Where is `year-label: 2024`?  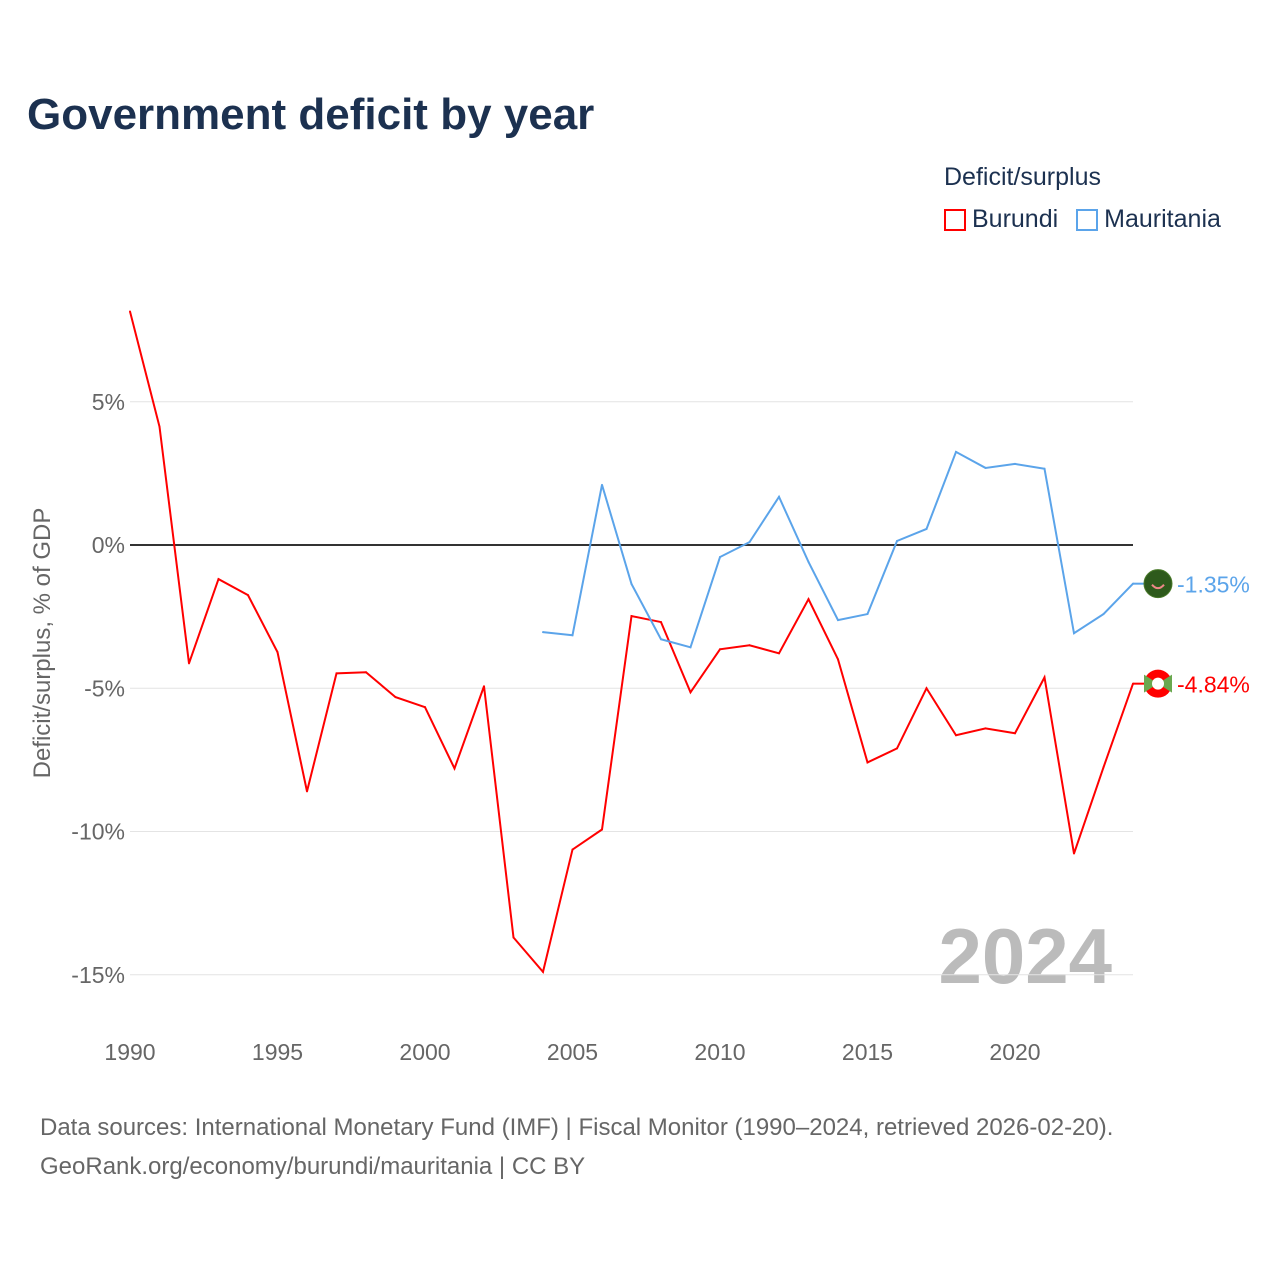
year-label: 2024 is located at coordinates (1025, 956).